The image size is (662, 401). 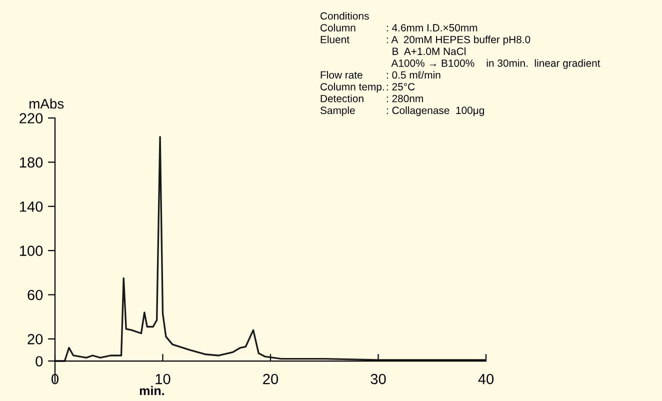 I want to click on y-tick-label: 140, so click(x=31, y=206).